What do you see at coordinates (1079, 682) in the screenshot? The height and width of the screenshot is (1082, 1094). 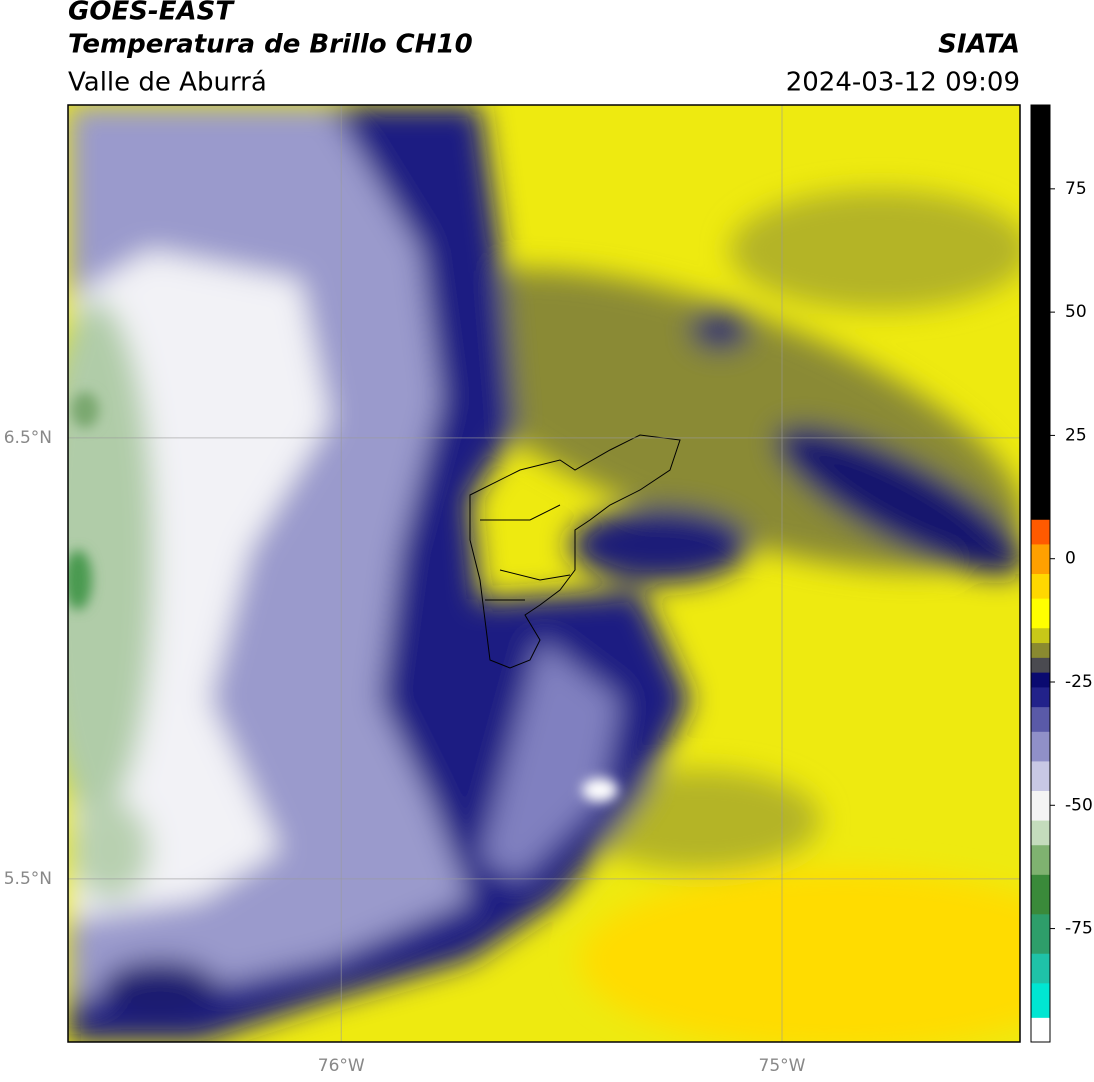 I see `colorbar-tick-label: -25` at bounding box center [1079, 682].